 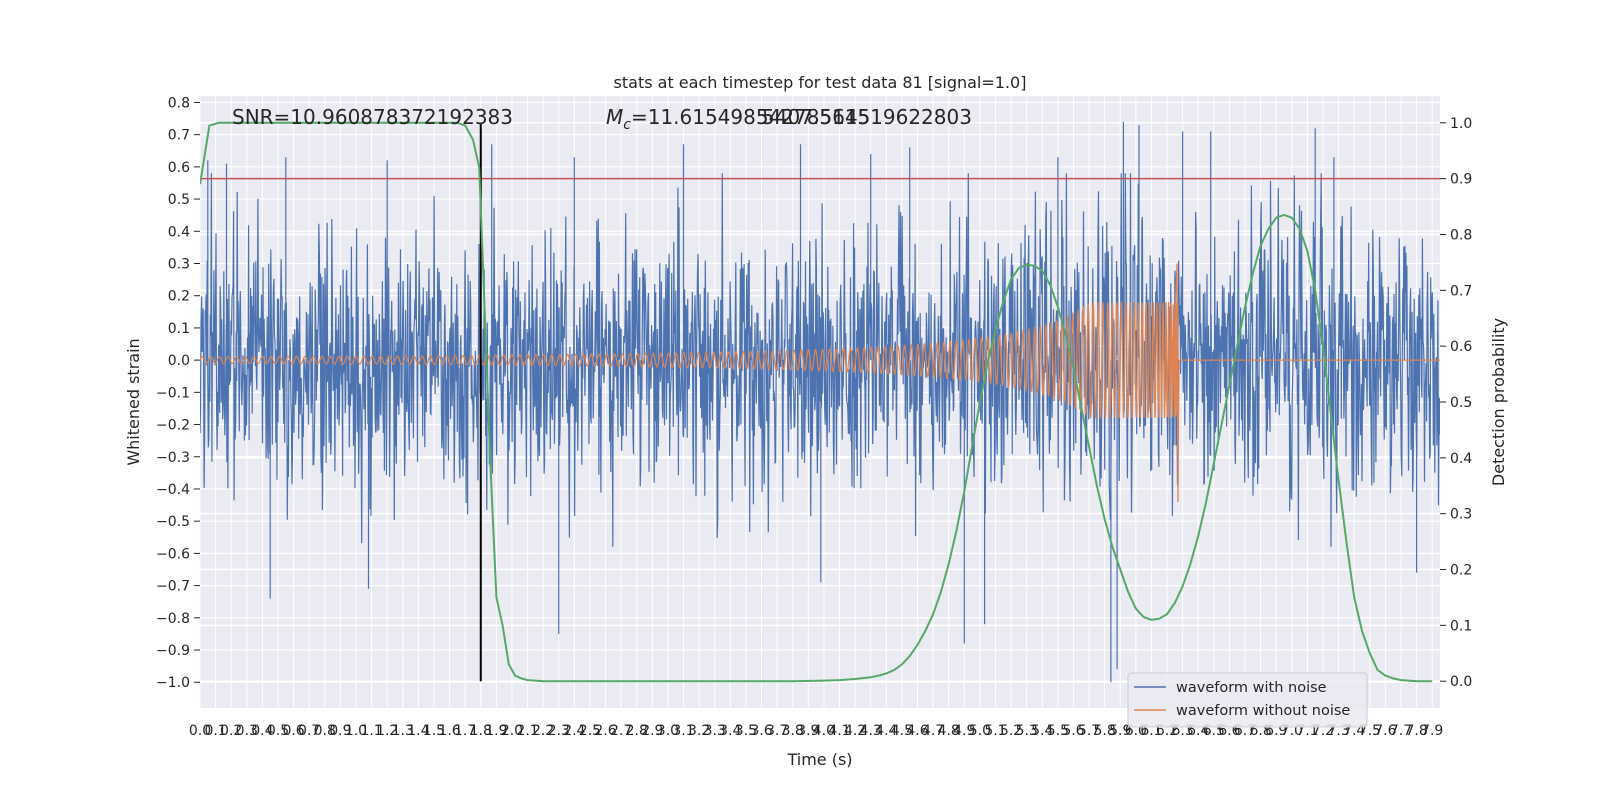 I want to click on chirp-mass-subscript: c, so click(x=627, y=125).